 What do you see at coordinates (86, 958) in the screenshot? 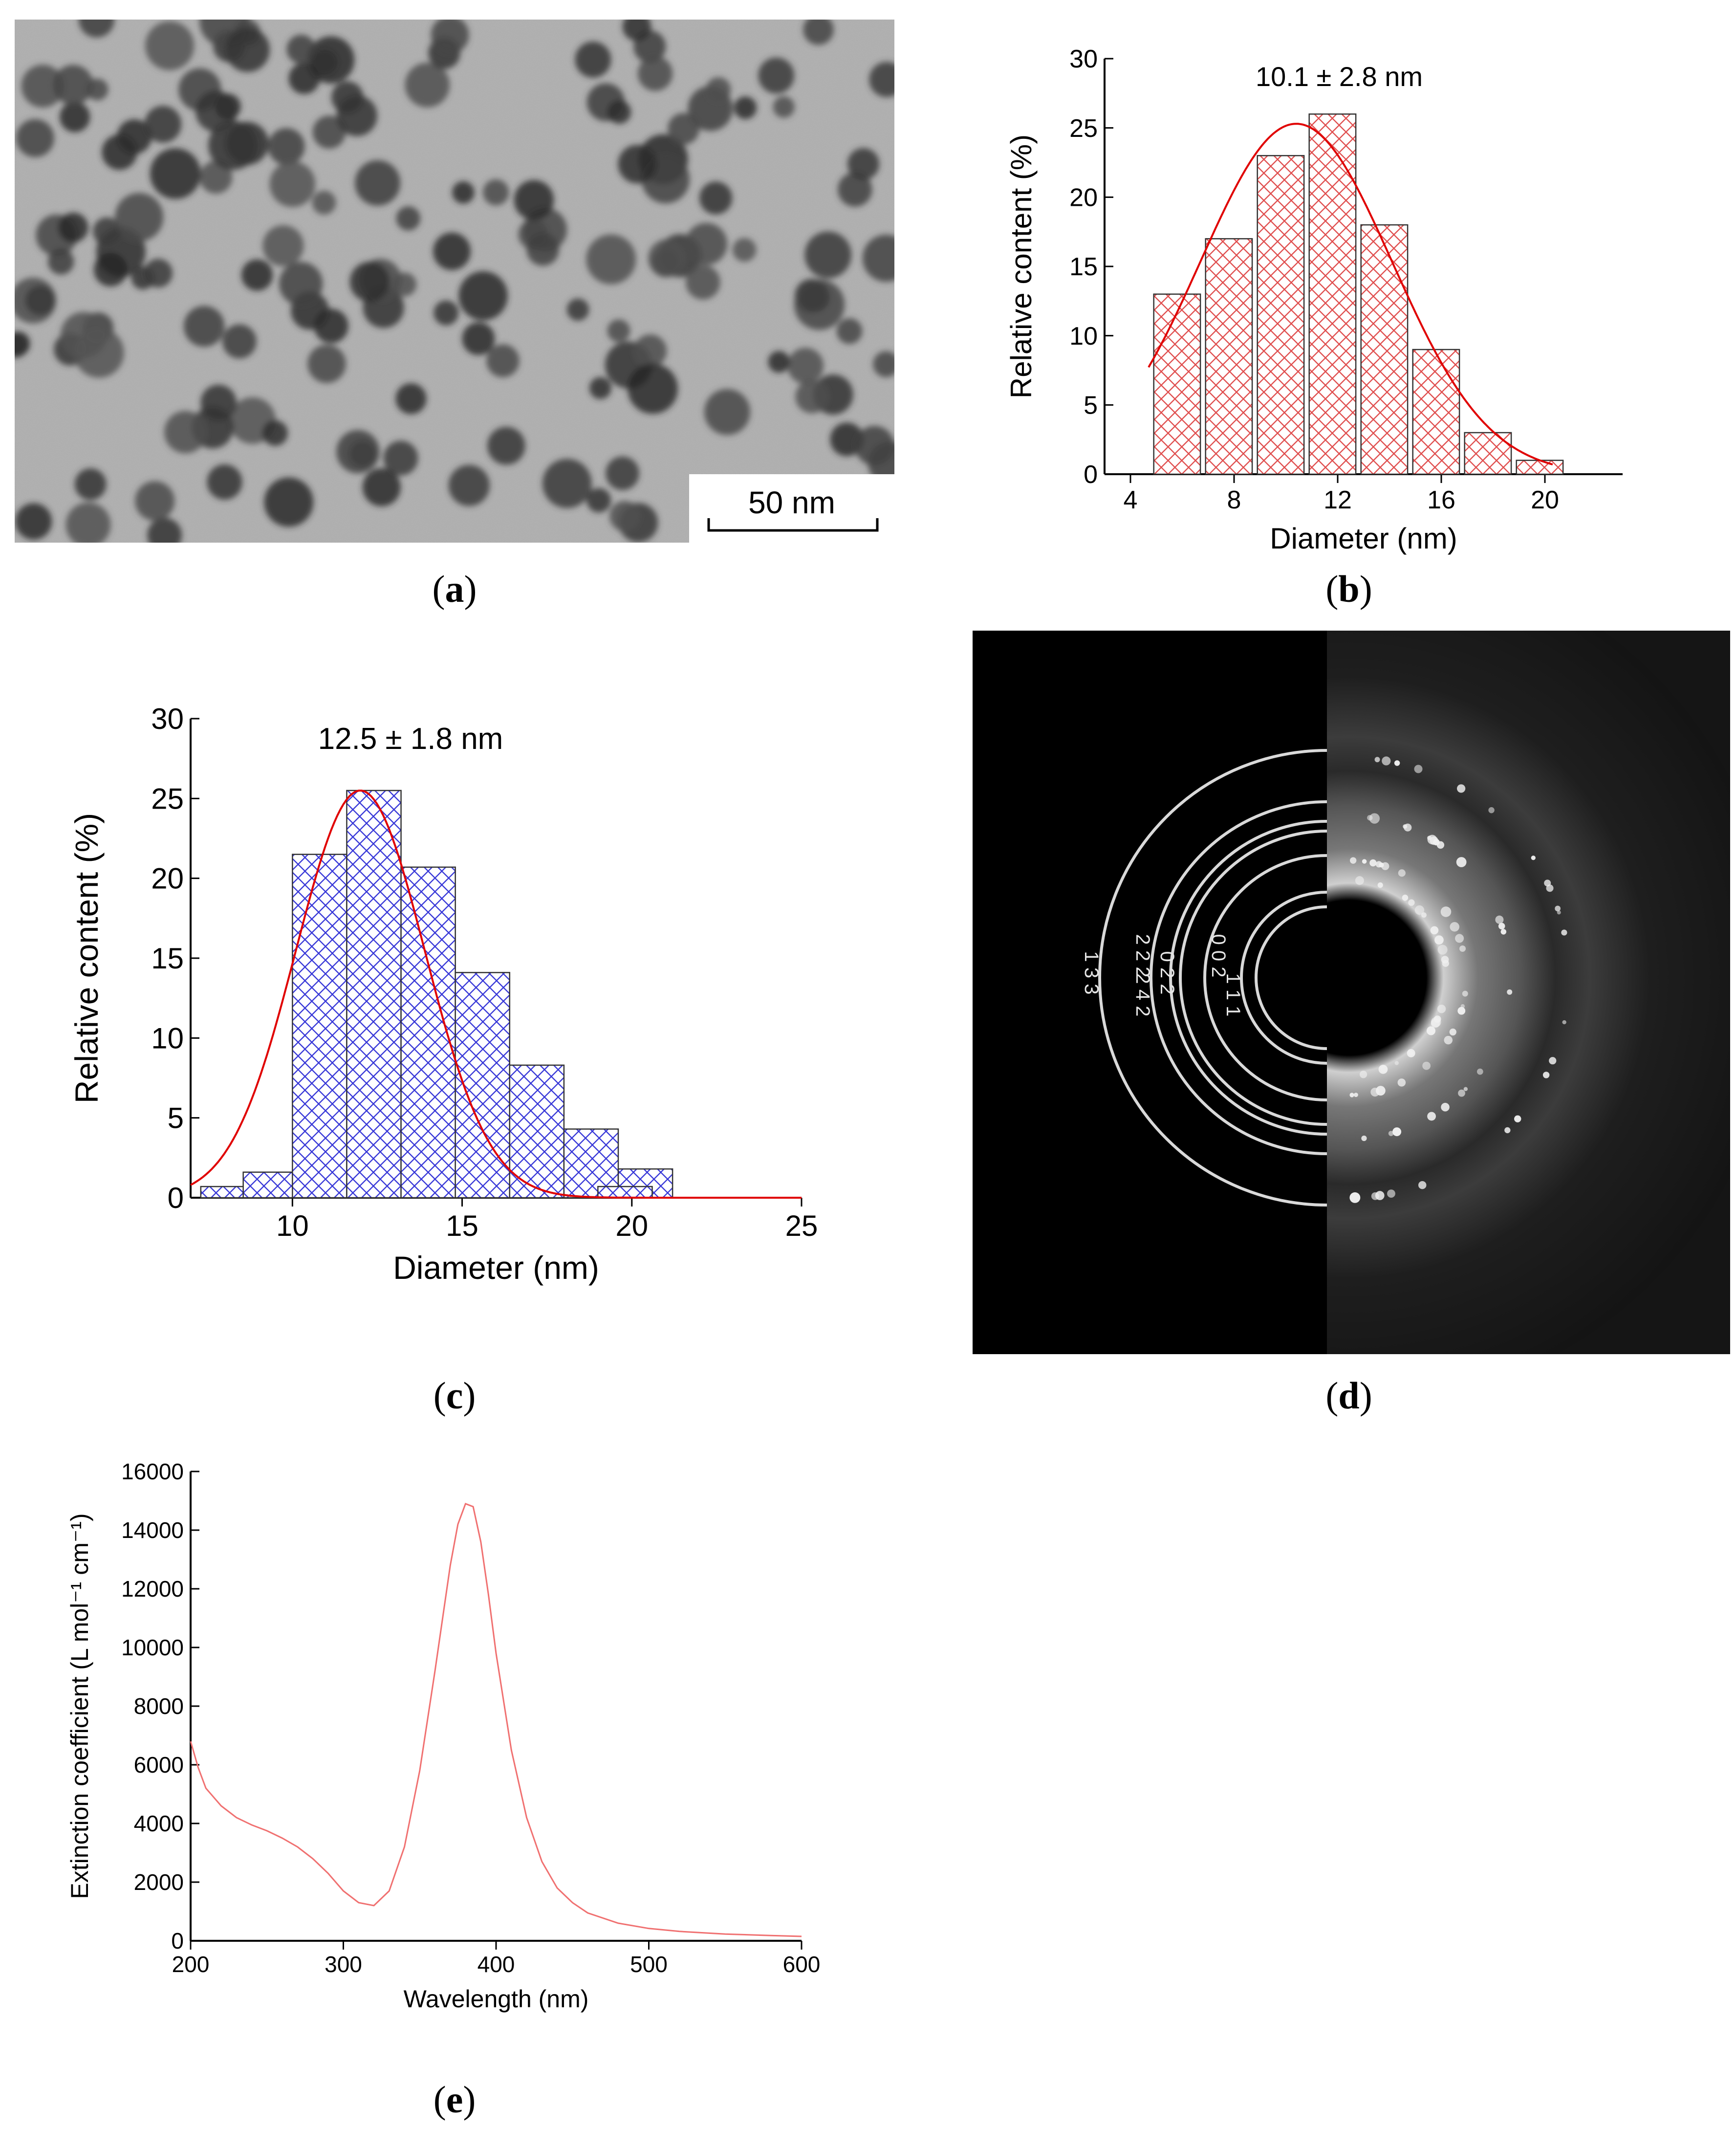
I see `y-axis-label: Relative content (%)` at bounding box center [86, 958].